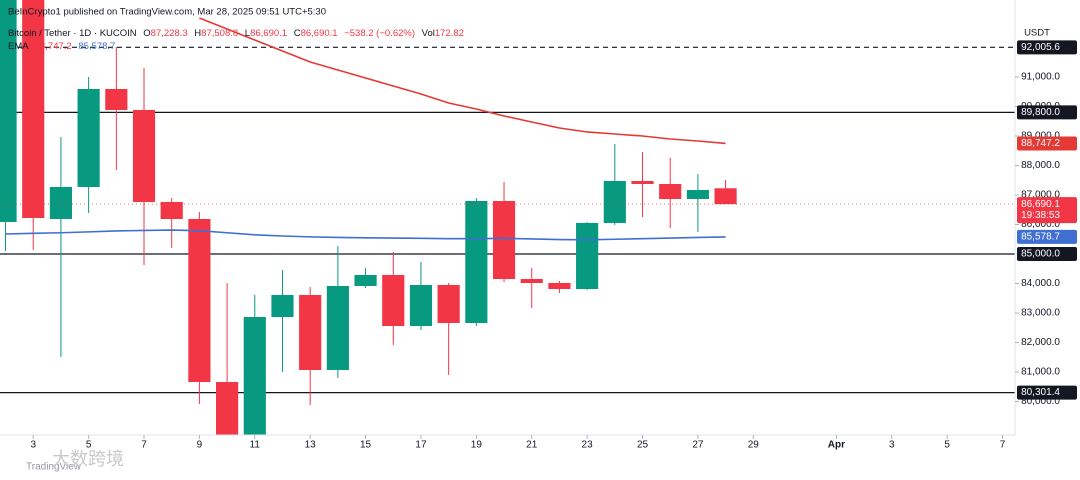 This screenshot has height=480, width=1080. Describe the element at coordinates (297, 33) in the screenshot. I see `key: C` at that location.